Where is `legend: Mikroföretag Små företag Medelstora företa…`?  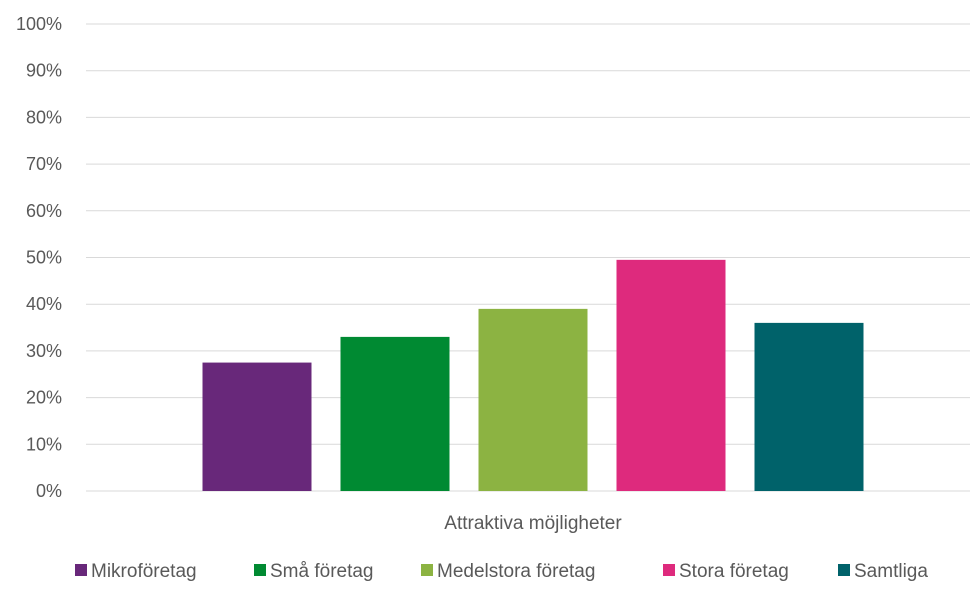
legend: Mikroföretag Små företag Medelstora företa… is located at coordinates (501, 571).